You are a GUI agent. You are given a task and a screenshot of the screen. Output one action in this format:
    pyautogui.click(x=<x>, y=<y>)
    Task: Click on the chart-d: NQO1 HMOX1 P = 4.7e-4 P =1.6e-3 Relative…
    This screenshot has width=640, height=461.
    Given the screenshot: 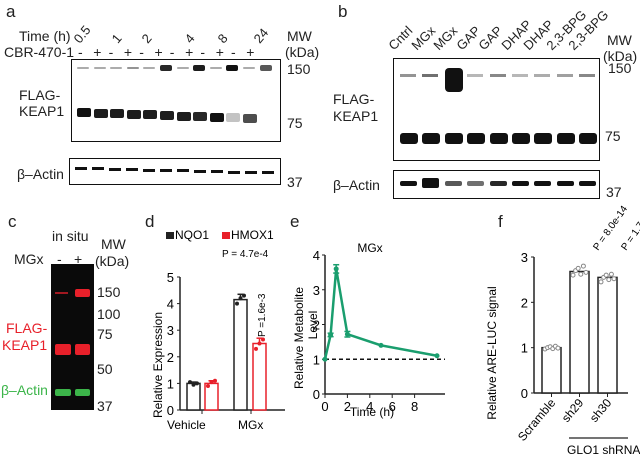 What is the action you would take?
    pyautogui.click(x=218, y=330)
    